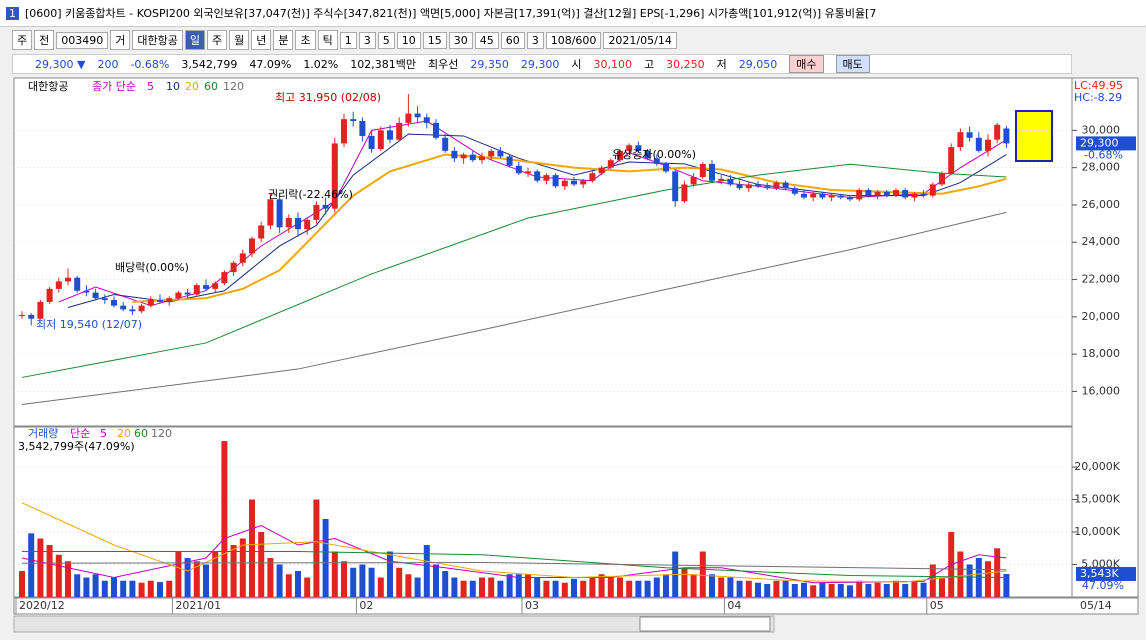 This screenshot has height=640, width=1146. I want to click on toolbar-button: 년, so click(261, 40).